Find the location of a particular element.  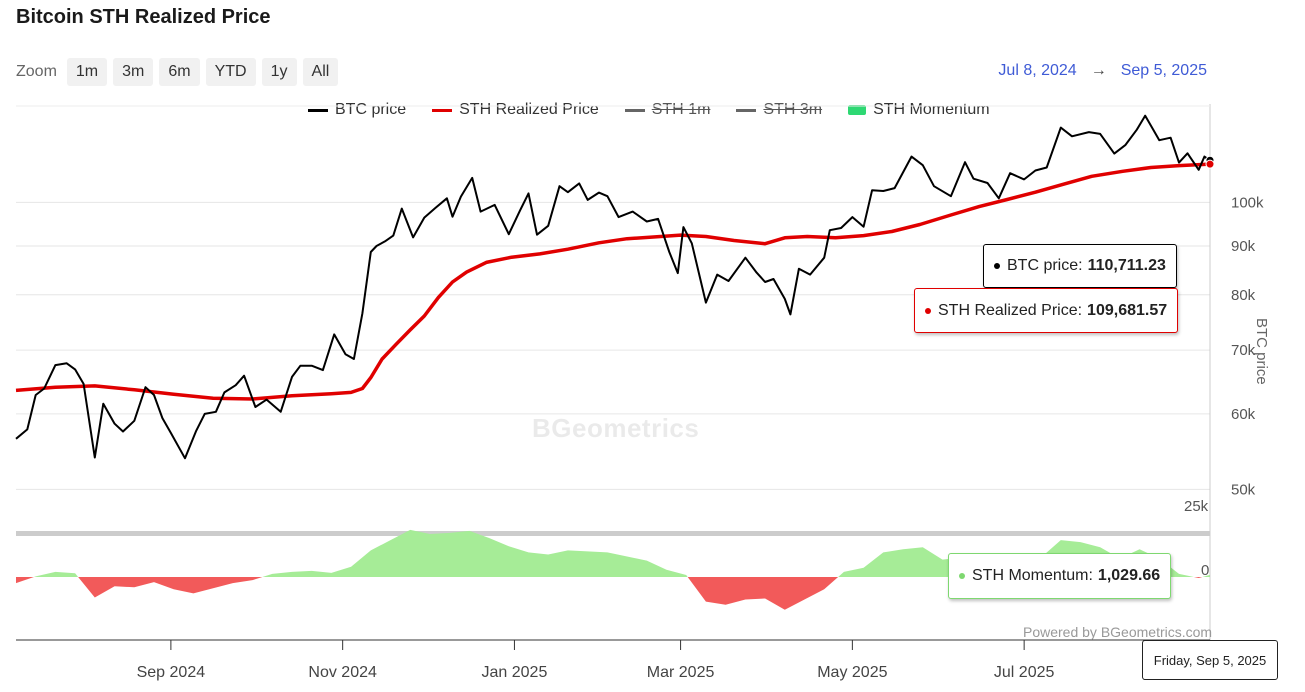

legend-label: STH Momentum is located at coordinates (931, 109).